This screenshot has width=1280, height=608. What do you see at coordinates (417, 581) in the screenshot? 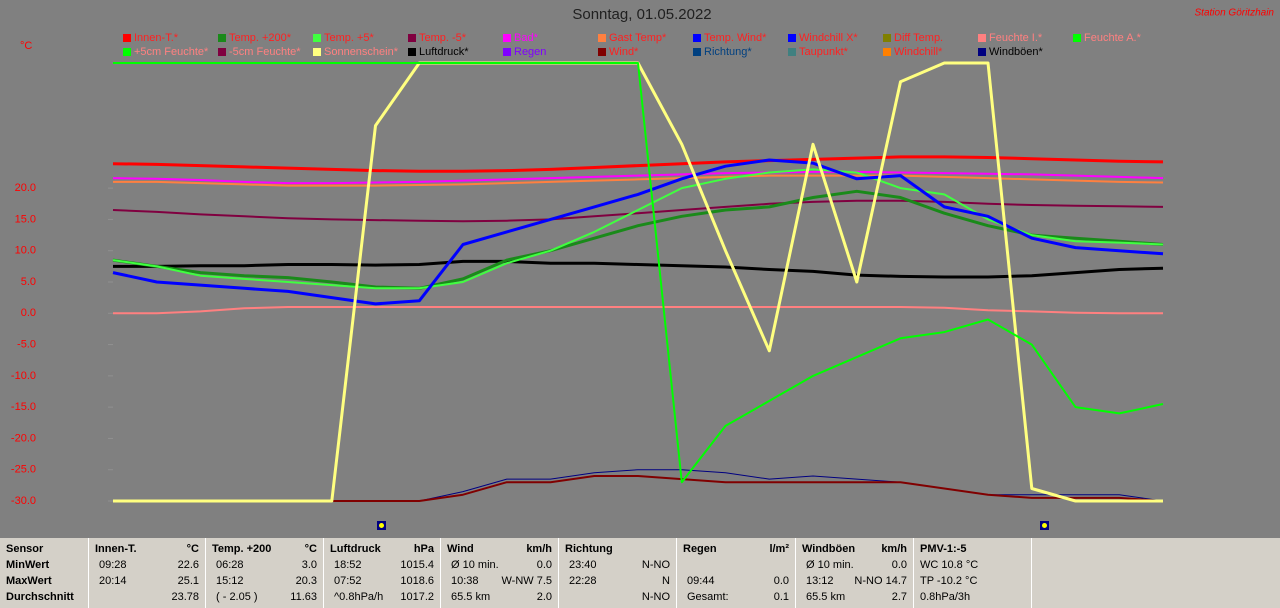
I see `cell-right: 1018.6` at bounding box center [417, 581].